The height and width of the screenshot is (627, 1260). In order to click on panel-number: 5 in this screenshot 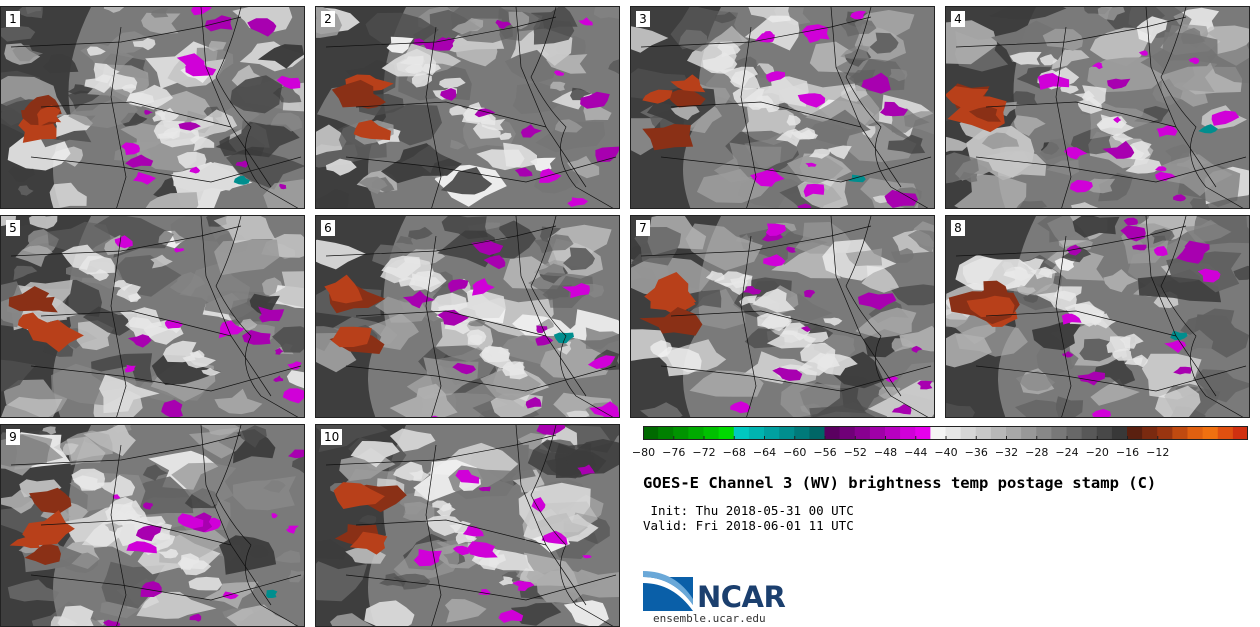, I will do `click(13, 228)`.